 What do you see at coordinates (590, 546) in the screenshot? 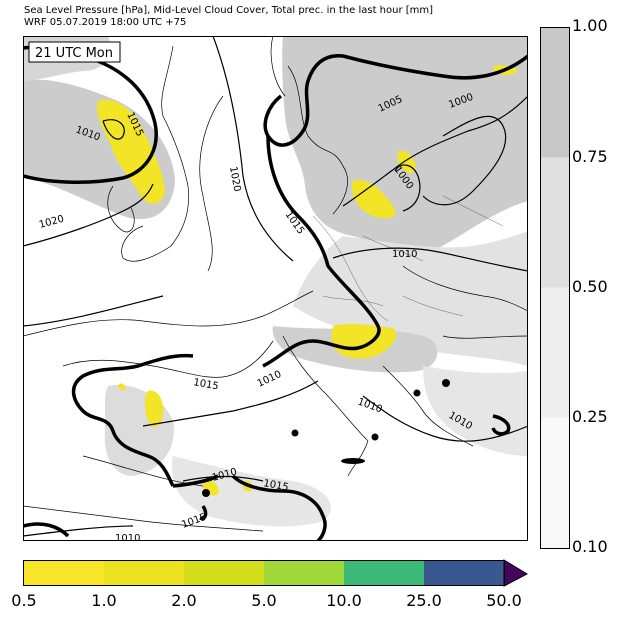
I see `cloud-tick-label: 0.10` at bounding box center [590, 546].